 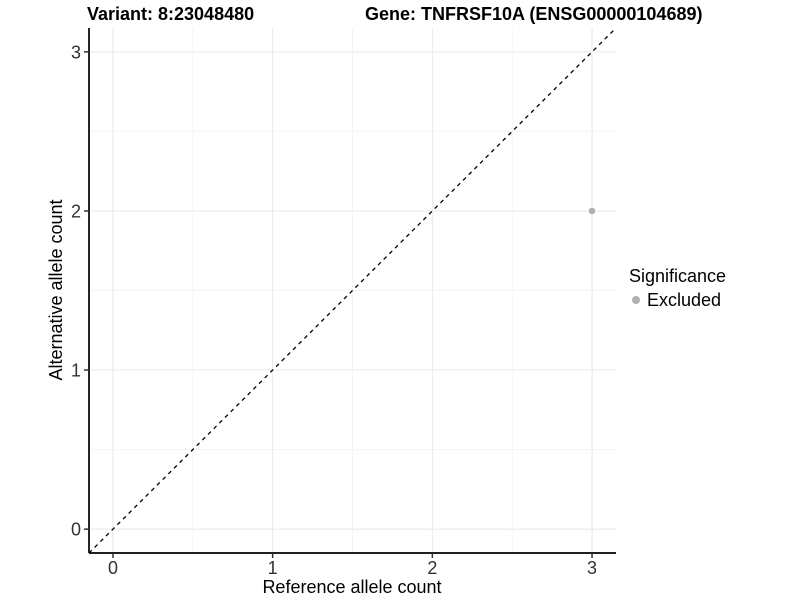 I want to click on legend-title: Significance, so click(x=678, y=276).